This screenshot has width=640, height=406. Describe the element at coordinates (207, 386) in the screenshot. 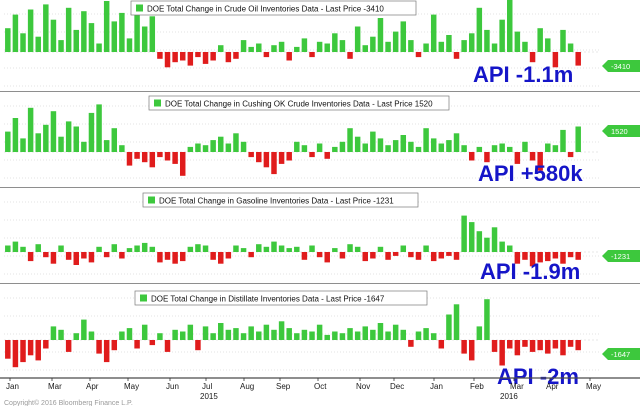

I see `x-tick-label: Jul` at that location.